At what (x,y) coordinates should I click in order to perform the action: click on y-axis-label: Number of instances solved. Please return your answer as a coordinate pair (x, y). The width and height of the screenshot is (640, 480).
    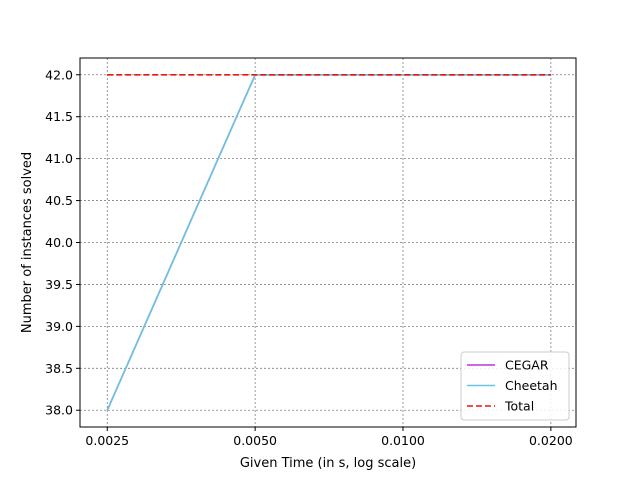
    Looking at the image, I should click on (27, 242).